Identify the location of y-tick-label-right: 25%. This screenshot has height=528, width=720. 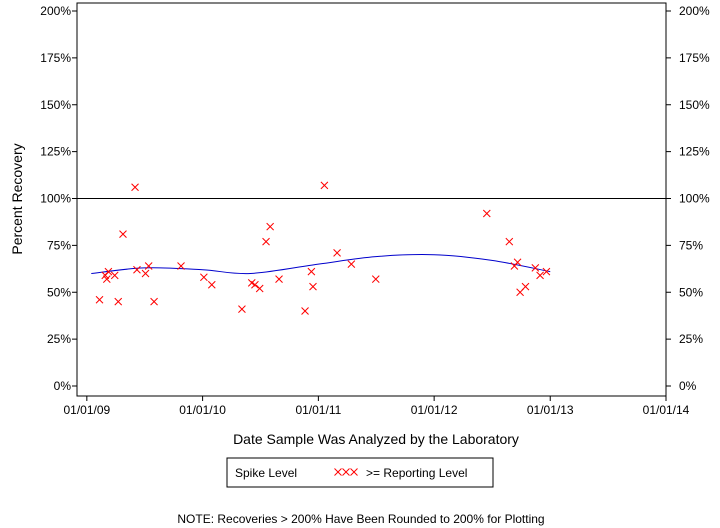
(691, 339).